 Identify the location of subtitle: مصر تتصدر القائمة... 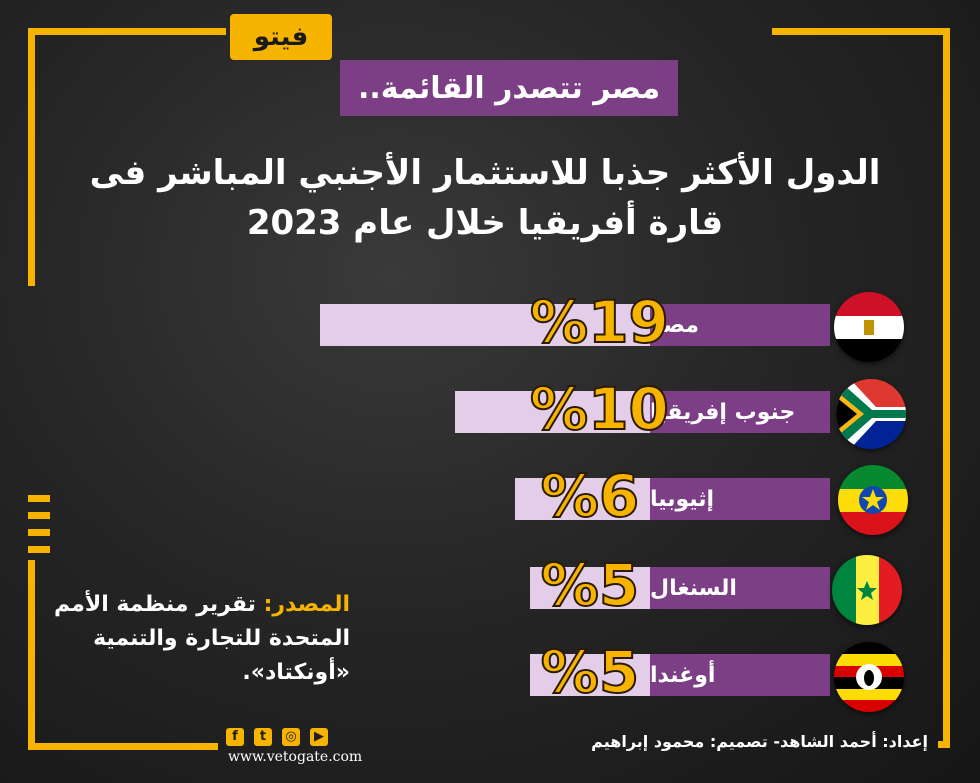
(509, 88).